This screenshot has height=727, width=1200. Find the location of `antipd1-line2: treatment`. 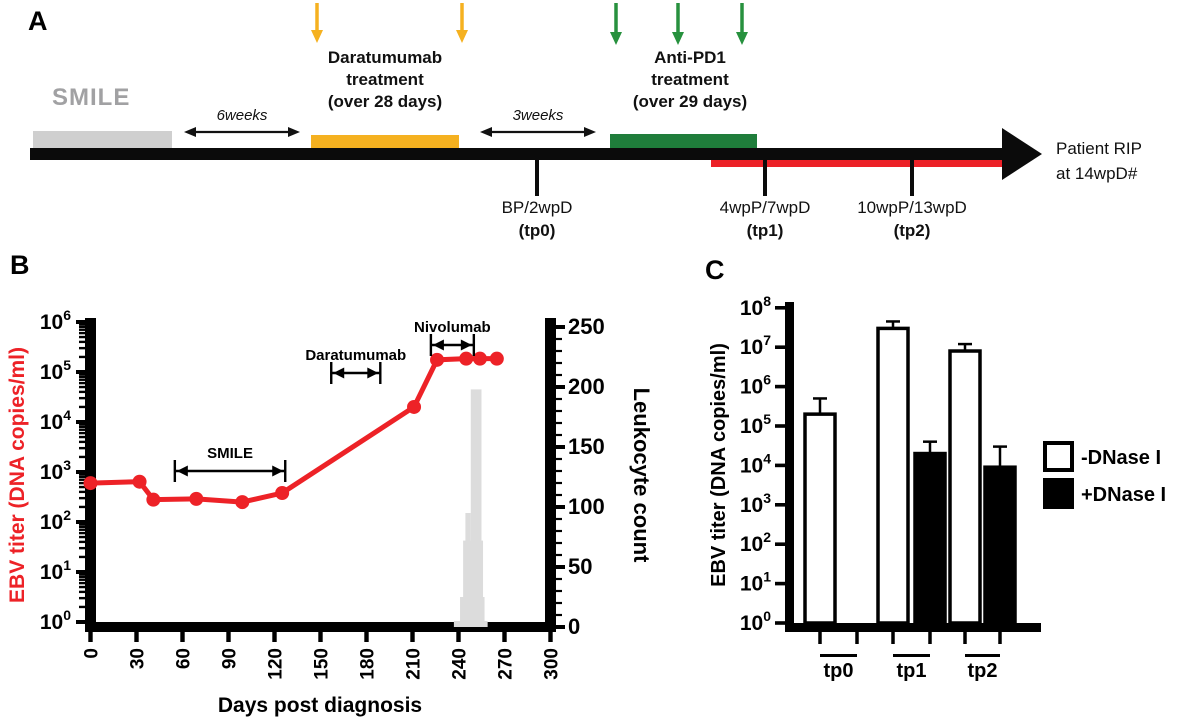

antipd1-line2: treatment is located at coordinates (690, 79).